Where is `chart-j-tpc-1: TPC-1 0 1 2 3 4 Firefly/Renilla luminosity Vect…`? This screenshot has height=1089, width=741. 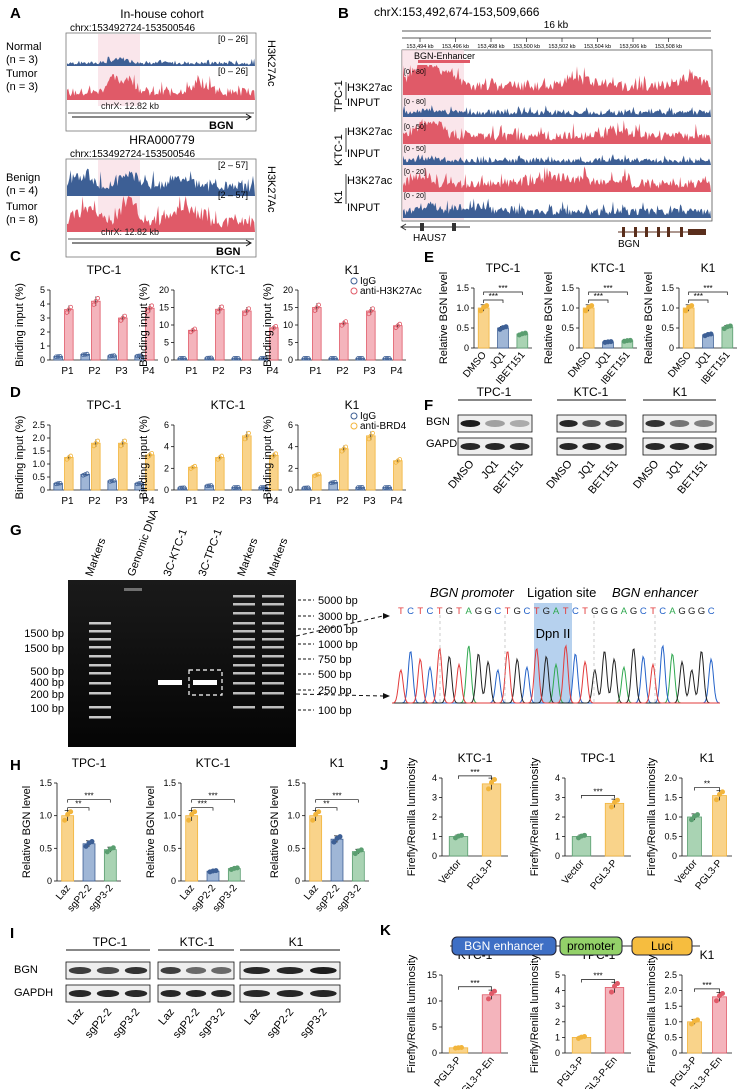
chart-j-tpc-1: TPC-1 0 1 2 3 4 Firefly/Renilla luminosity Vect… is located at coordinates (580, 821).